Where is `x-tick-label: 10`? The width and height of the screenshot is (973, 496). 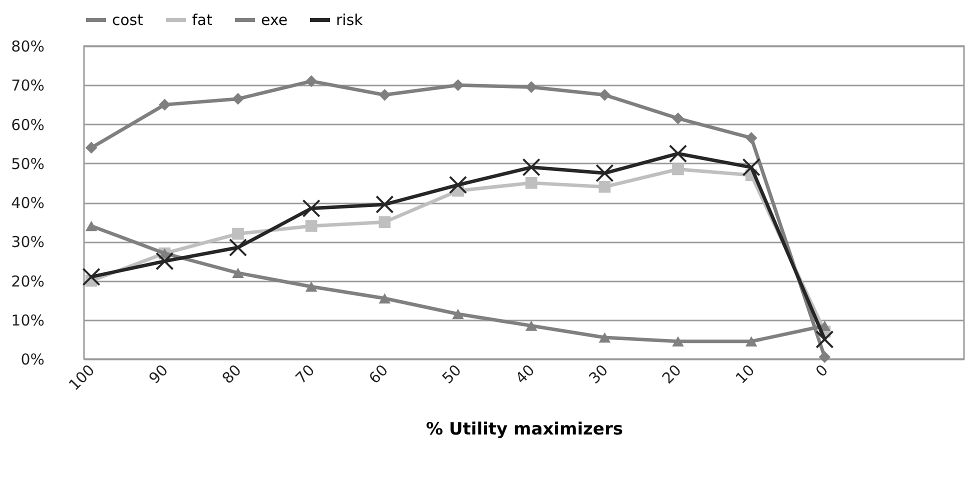 x-tick-label: 10 is located at coordinates (745, 374).